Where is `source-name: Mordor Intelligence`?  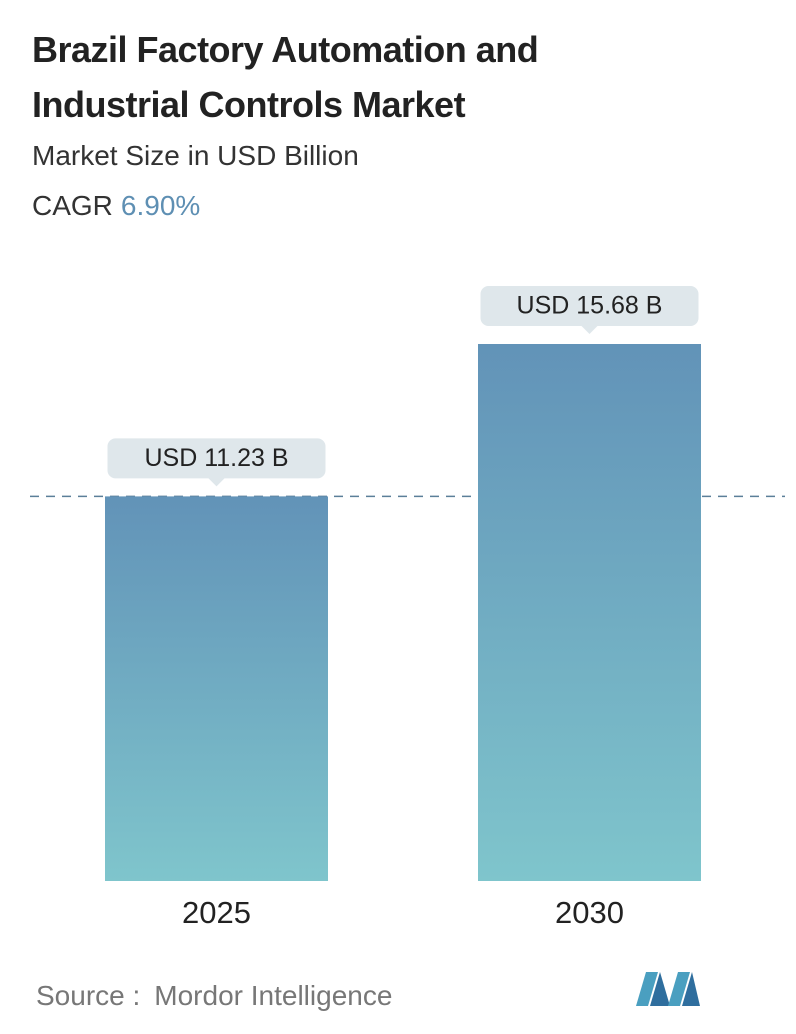 source-name: Mordor Intelligence is located at coordinates (273, 995).